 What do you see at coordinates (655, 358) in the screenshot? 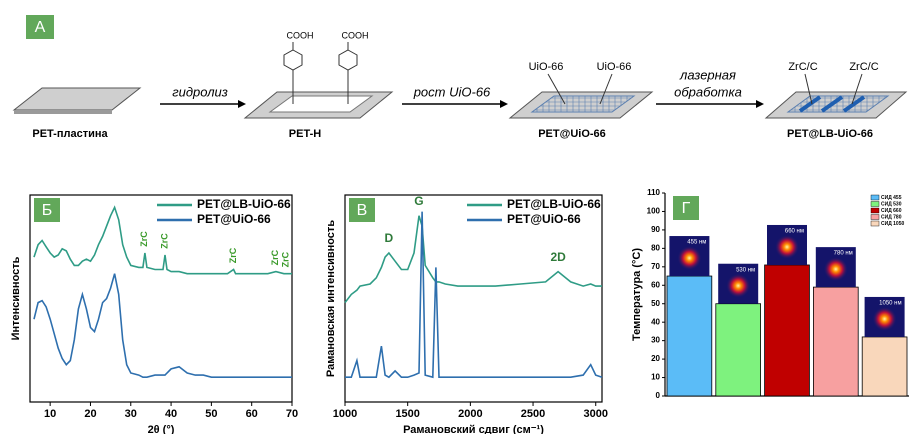
I see `y-tick-label: 20` at bounding box center [655, 358].